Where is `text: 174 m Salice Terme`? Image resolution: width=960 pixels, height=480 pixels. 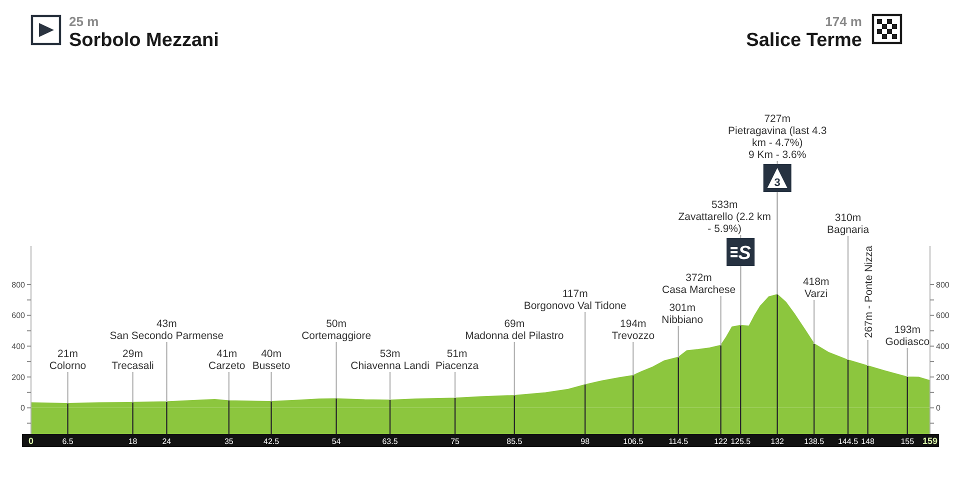
text: 174 m Salice Terme is located at coordinates (804, 32).